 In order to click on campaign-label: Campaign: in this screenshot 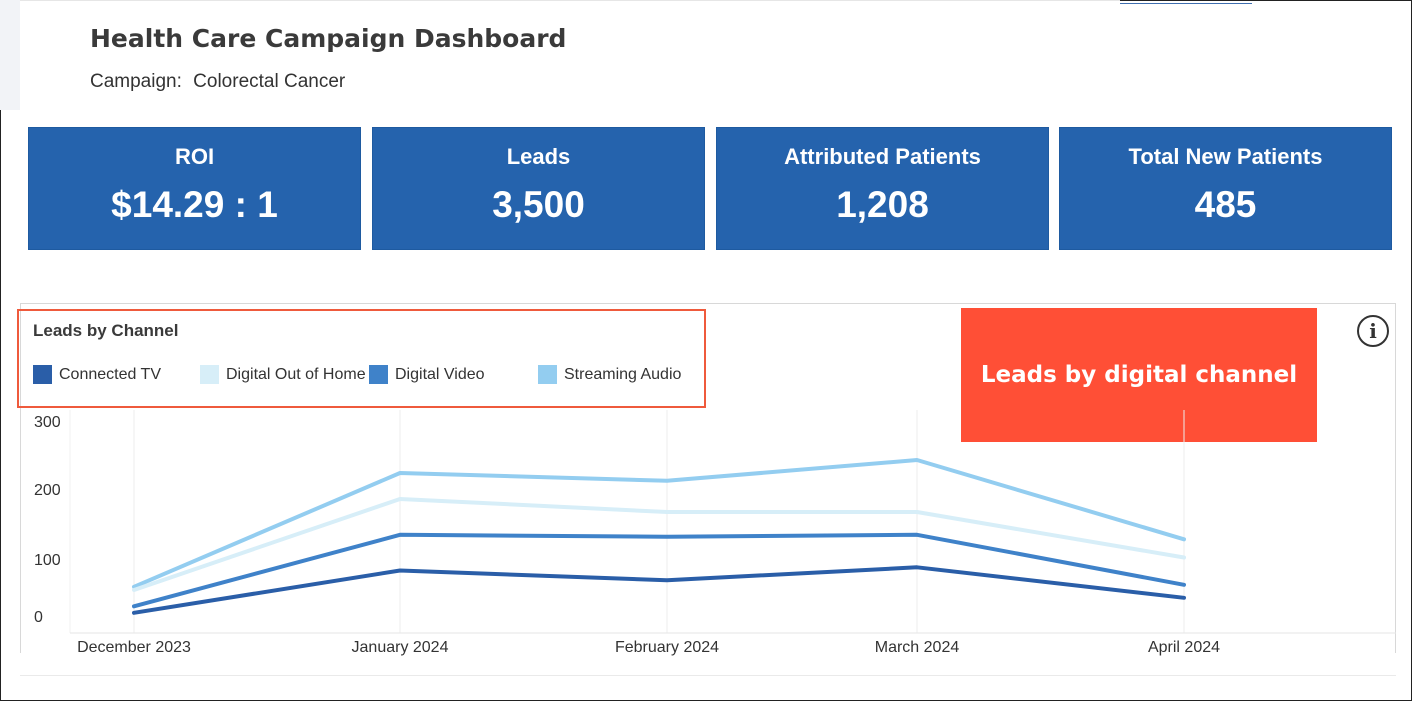, I will do `click(136, 81)`.